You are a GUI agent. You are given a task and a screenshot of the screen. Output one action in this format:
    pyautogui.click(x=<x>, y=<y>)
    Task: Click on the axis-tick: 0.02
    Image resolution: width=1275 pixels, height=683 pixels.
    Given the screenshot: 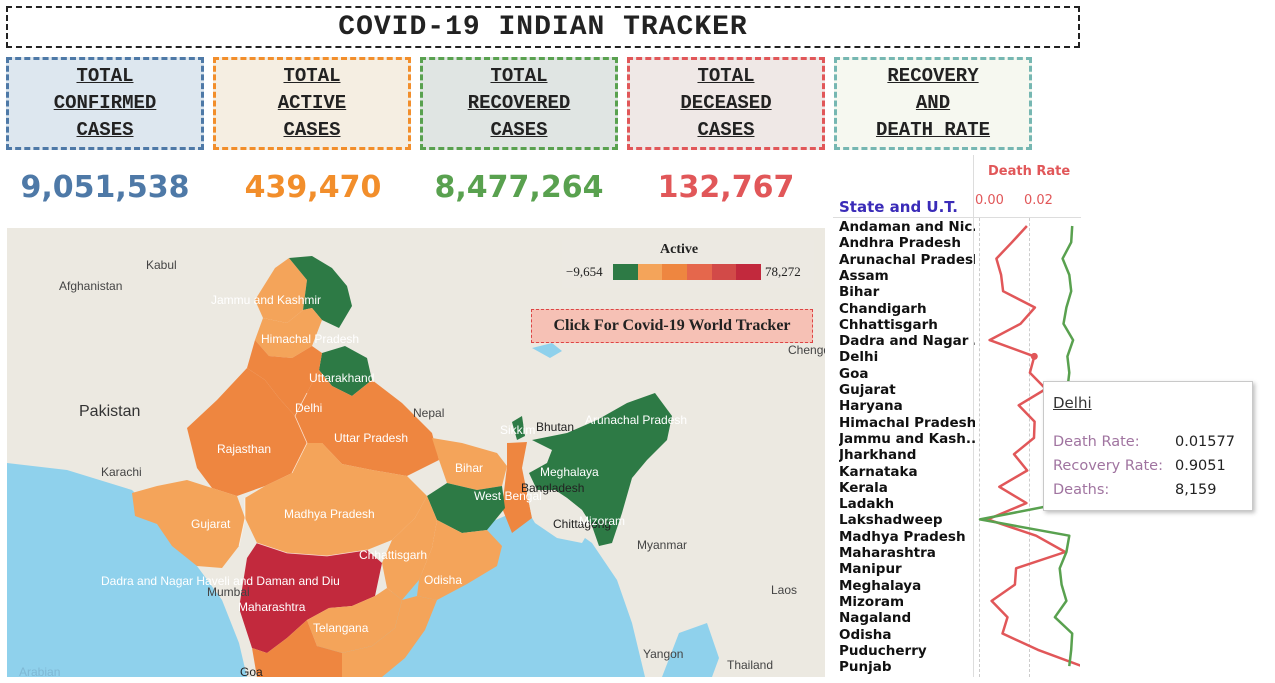 What is the action you would take?
    pyautogui.click(x=1038, y=200)
    